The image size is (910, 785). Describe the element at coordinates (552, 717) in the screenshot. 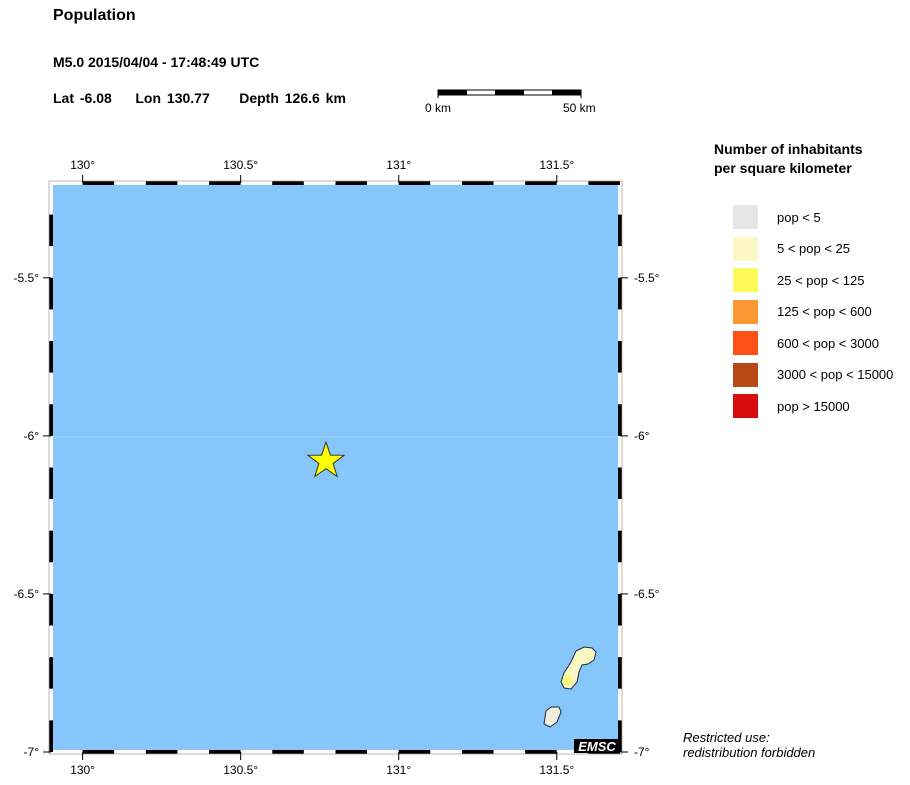

I see `island` at that location.